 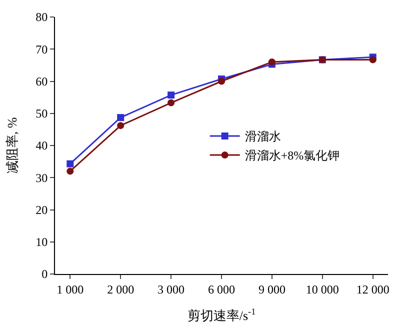 I want to click on y-axis-title: 减阻率, %, so click(x=12, y=145).